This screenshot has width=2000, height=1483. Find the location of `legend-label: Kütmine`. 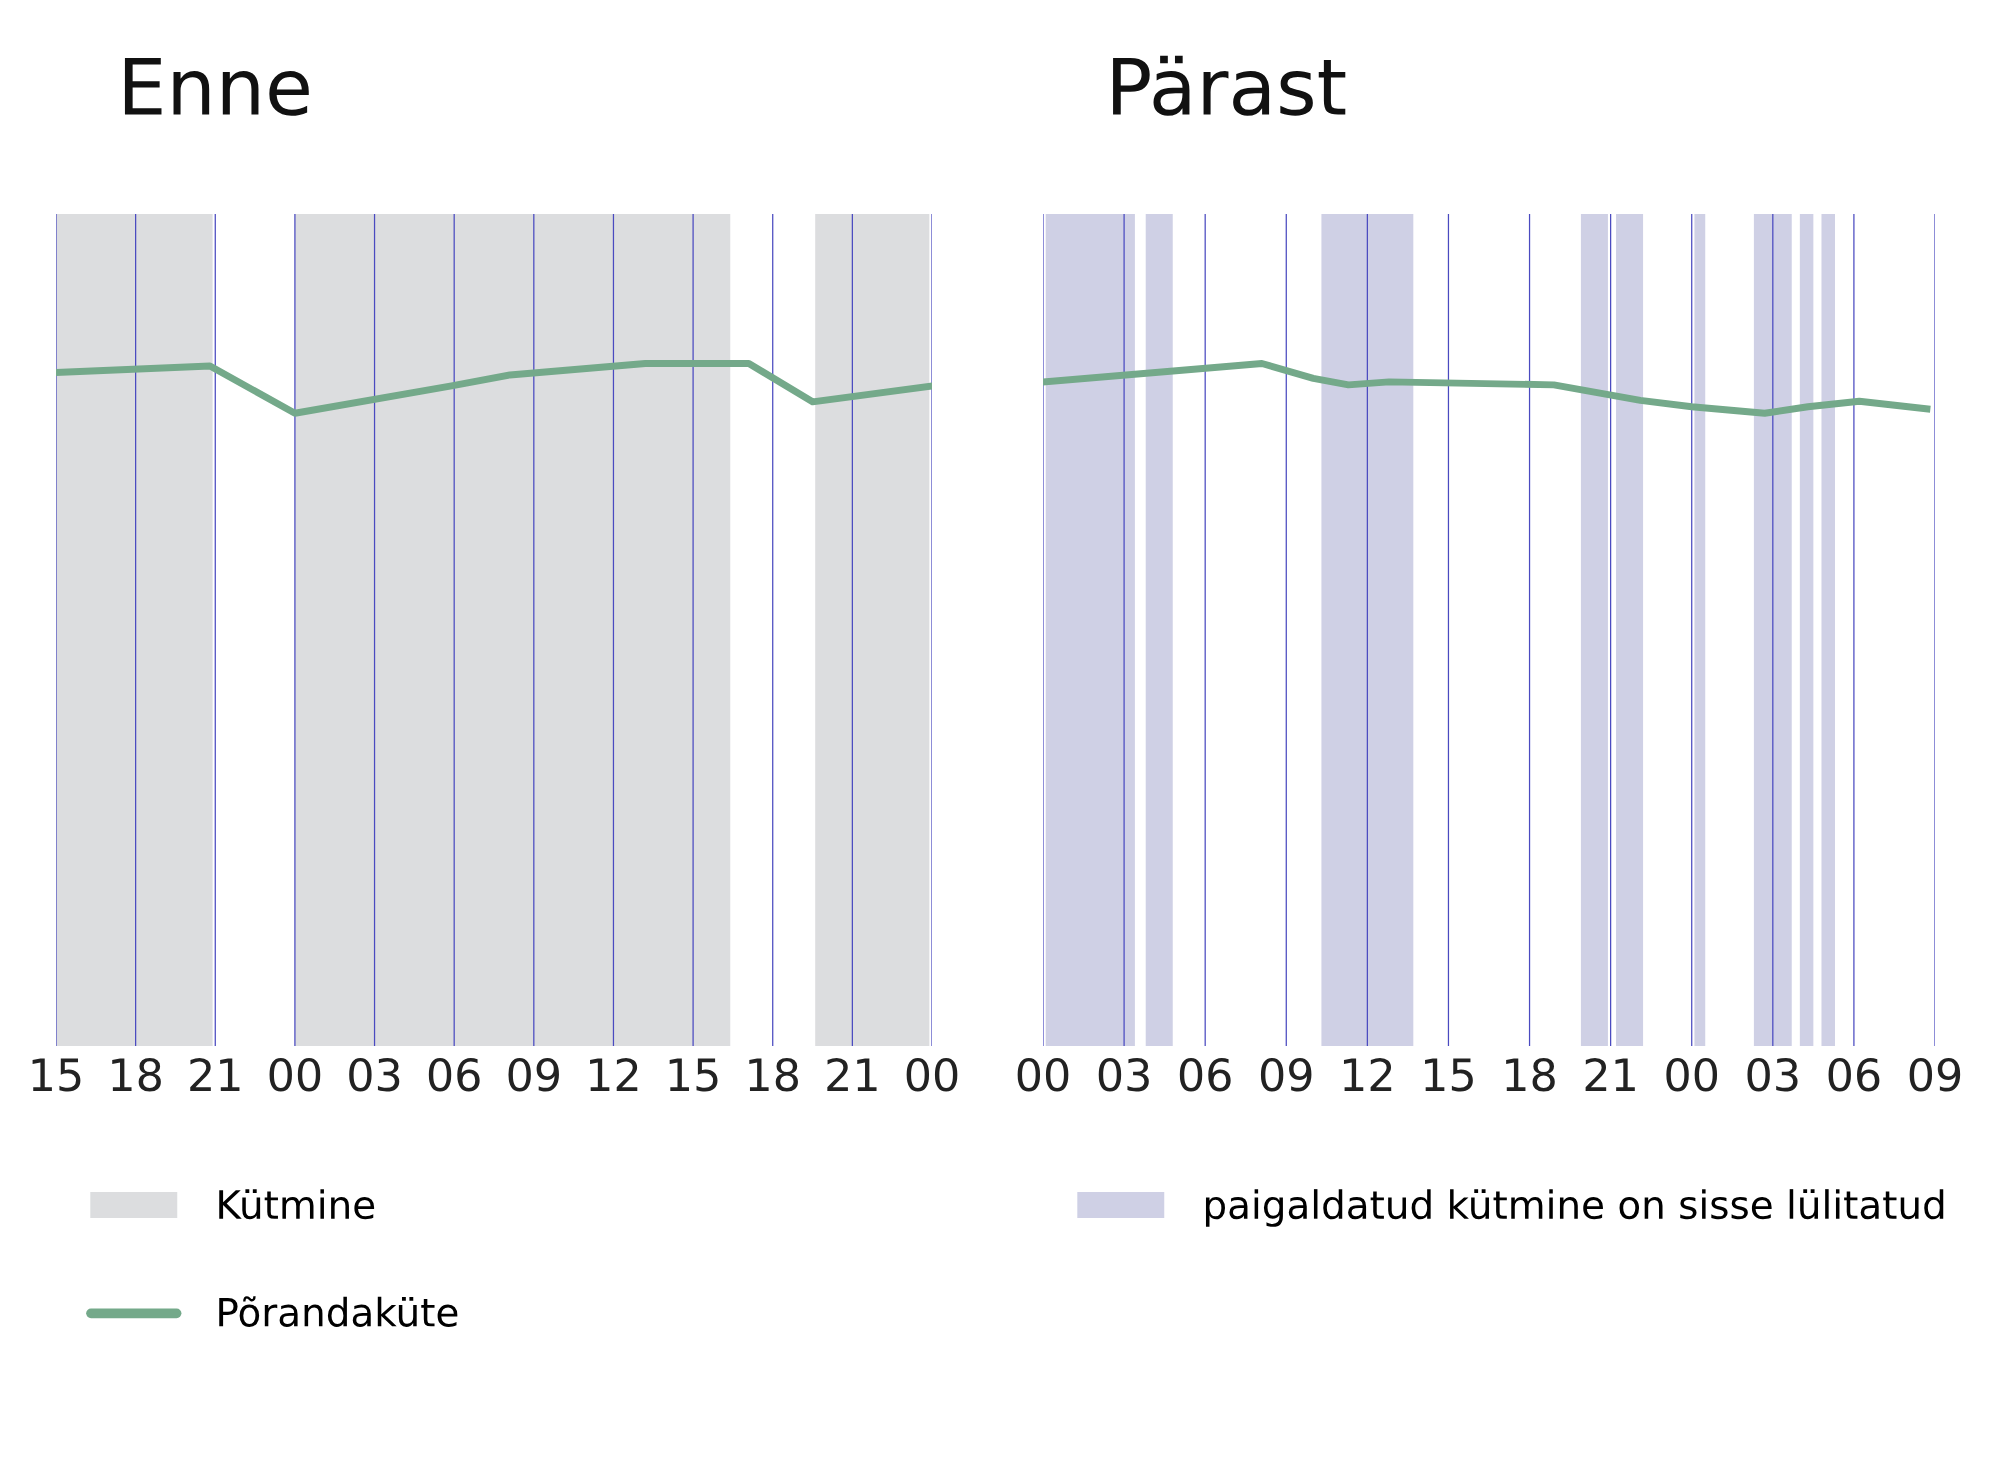

legend-label: Kütmine is located at coordinates (297, 1204).